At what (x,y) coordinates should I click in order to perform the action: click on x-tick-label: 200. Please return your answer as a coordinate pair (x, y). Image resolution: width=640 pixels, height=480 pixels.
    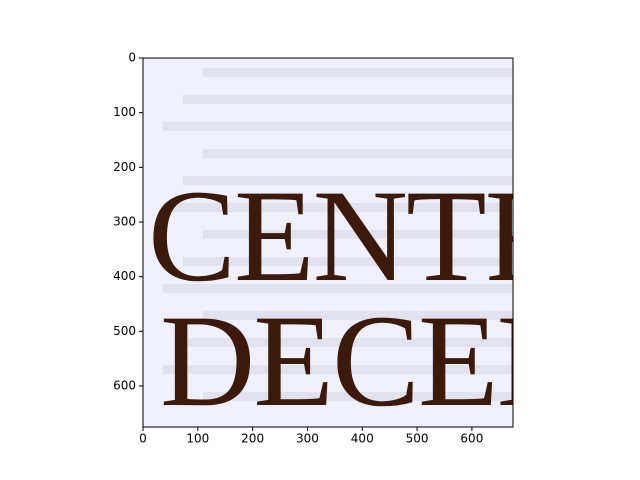
    Looking at the image, I should click on (252, 439).